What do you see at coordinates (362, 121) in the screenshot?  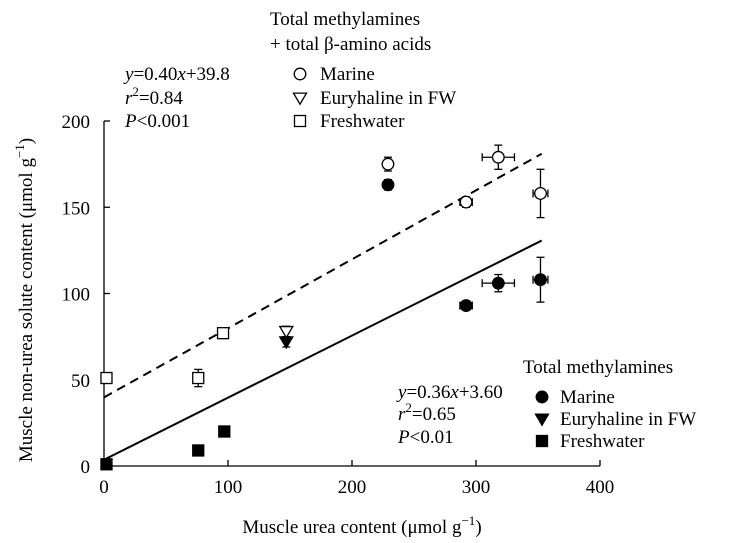 I see `legend-label-freshwater-open: Freshwater` at bounding box center [362, 121].